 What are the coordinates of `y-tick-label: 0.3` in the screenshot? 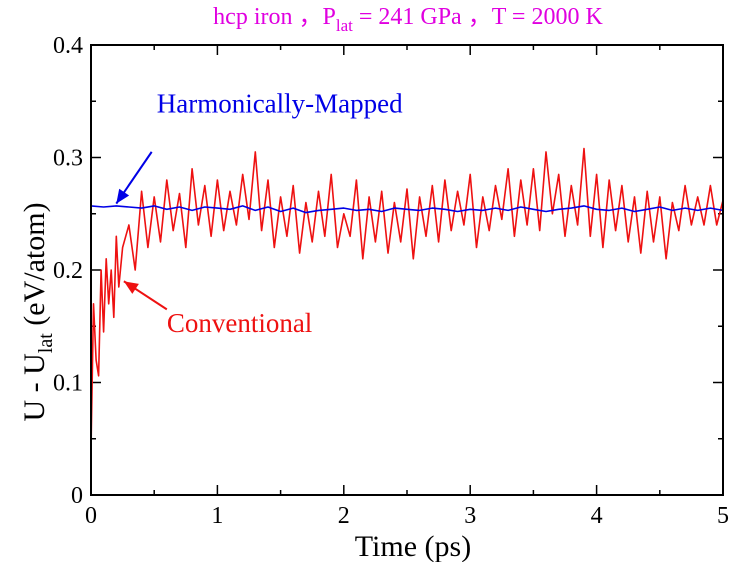 It's located at (68, 159).